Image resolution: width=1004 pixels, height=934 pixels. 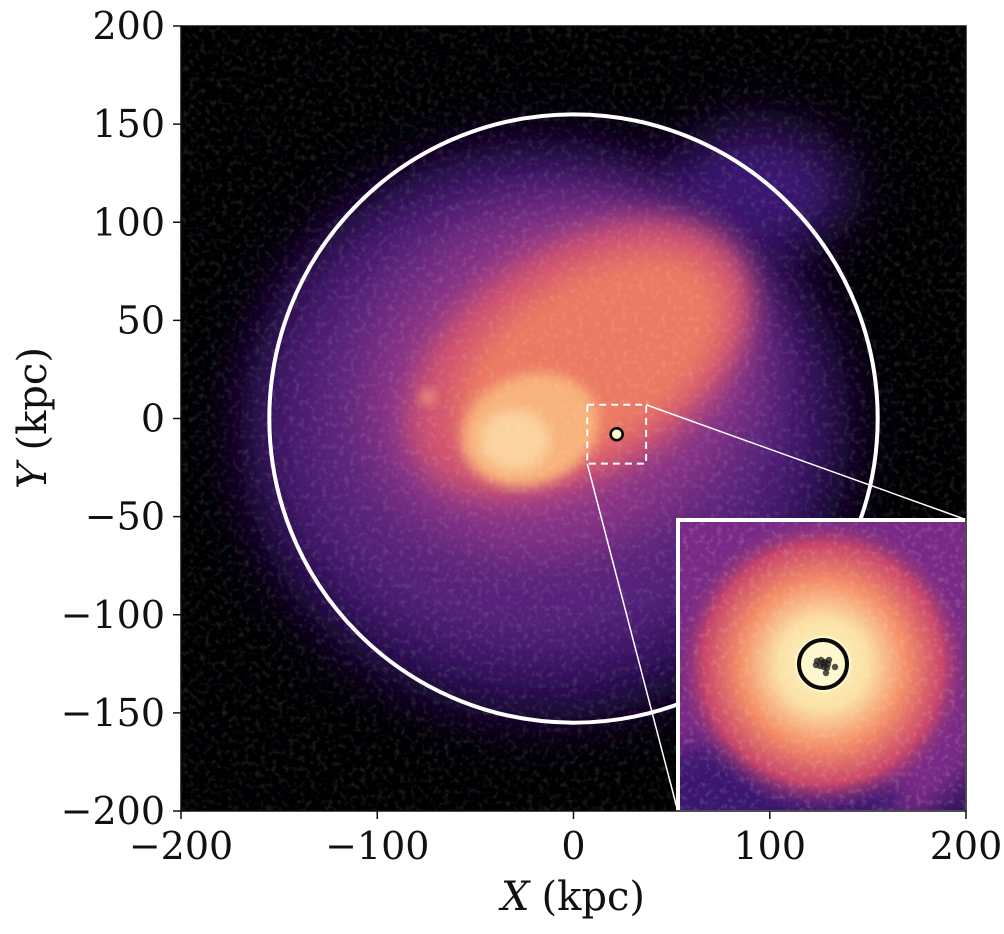 What do you see at coordinates (514, 897) in the screenshot?
I see `x-axis-variable: X` at bounding box center [514, 897].